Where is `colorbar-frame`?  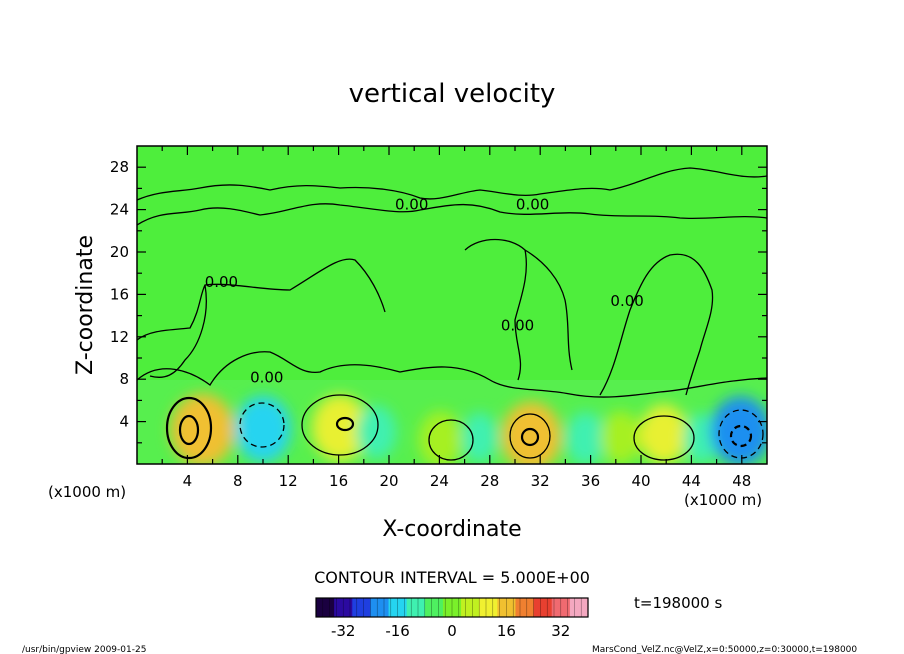
colorbar-frame is located at coordinates (452, 607).